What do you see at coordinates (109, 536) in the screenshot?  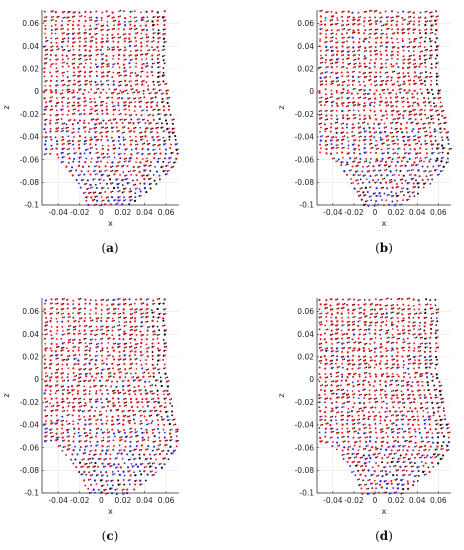 I see `panel-caption-letter: c` at bounding box center [109, 536].